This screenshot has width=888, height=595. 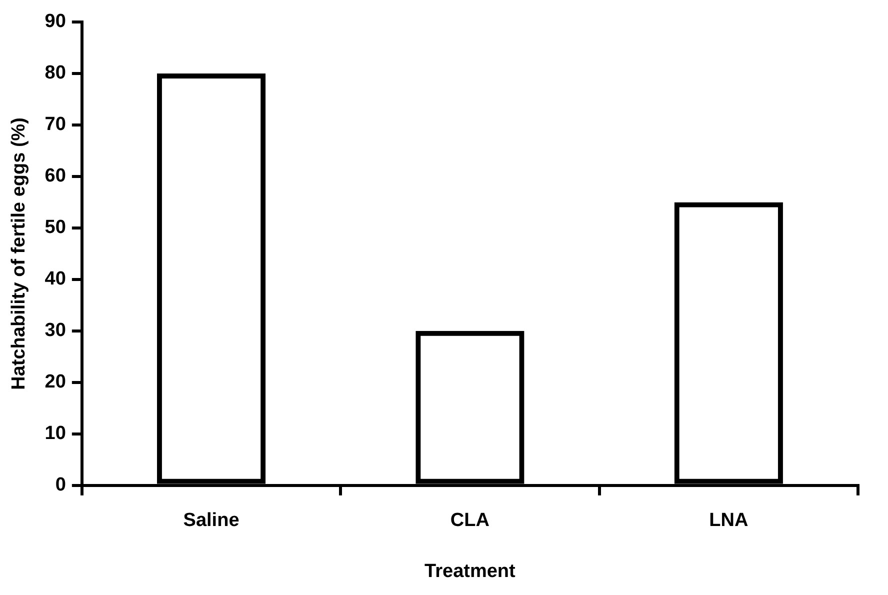 What do you see at coordinates (55, 21) in the screenshot?
I see `y-tick-label: 90` at bounding box center [55, 21].